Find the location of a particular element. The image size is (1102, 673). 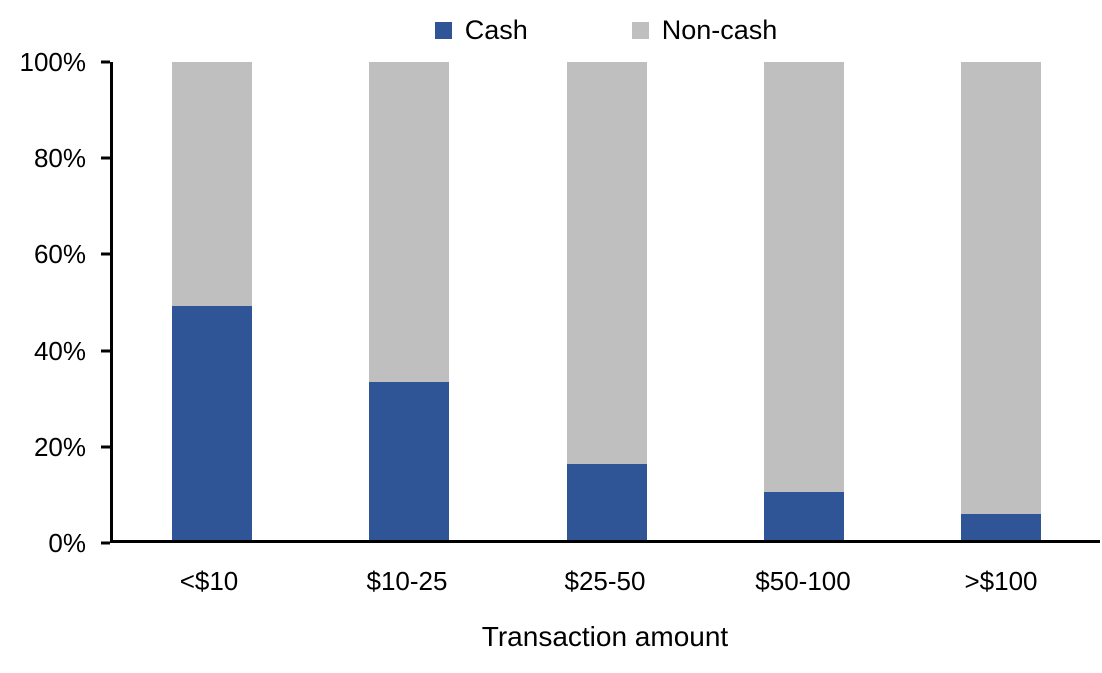

y-tick-label-0: 0% is located at coordinates (67, 543).